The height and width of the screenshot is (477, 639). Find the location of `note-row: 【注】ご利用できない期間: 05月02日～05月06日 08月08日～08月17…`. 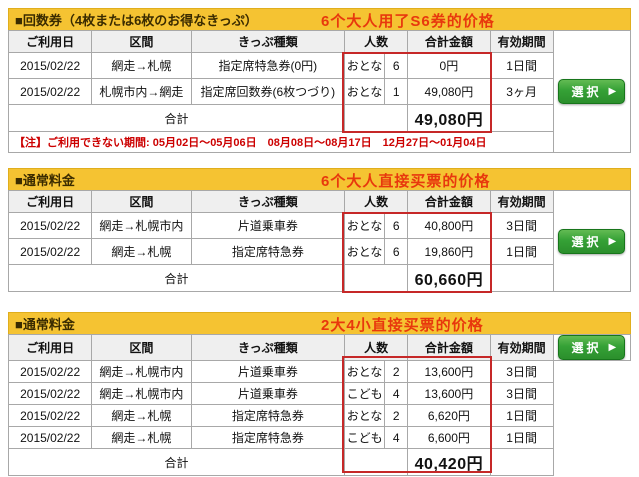

note-row: 【注】ご利用できない期間: 05月02日～05月06日 08月08日～08月17… is located at coordinates (319, 142).